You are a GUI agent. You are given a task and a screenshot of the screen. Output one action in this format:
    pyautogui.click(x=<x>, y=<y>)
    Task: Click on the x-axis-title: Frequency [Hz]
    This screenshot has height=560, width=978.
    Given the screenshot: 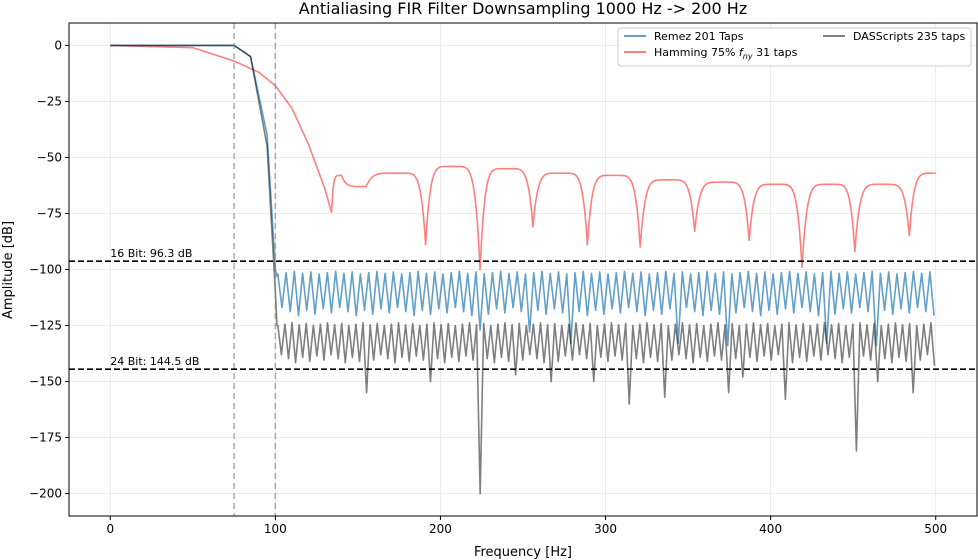 What is the action you would take?
    pyautogui.click(x=523, y=552)
    